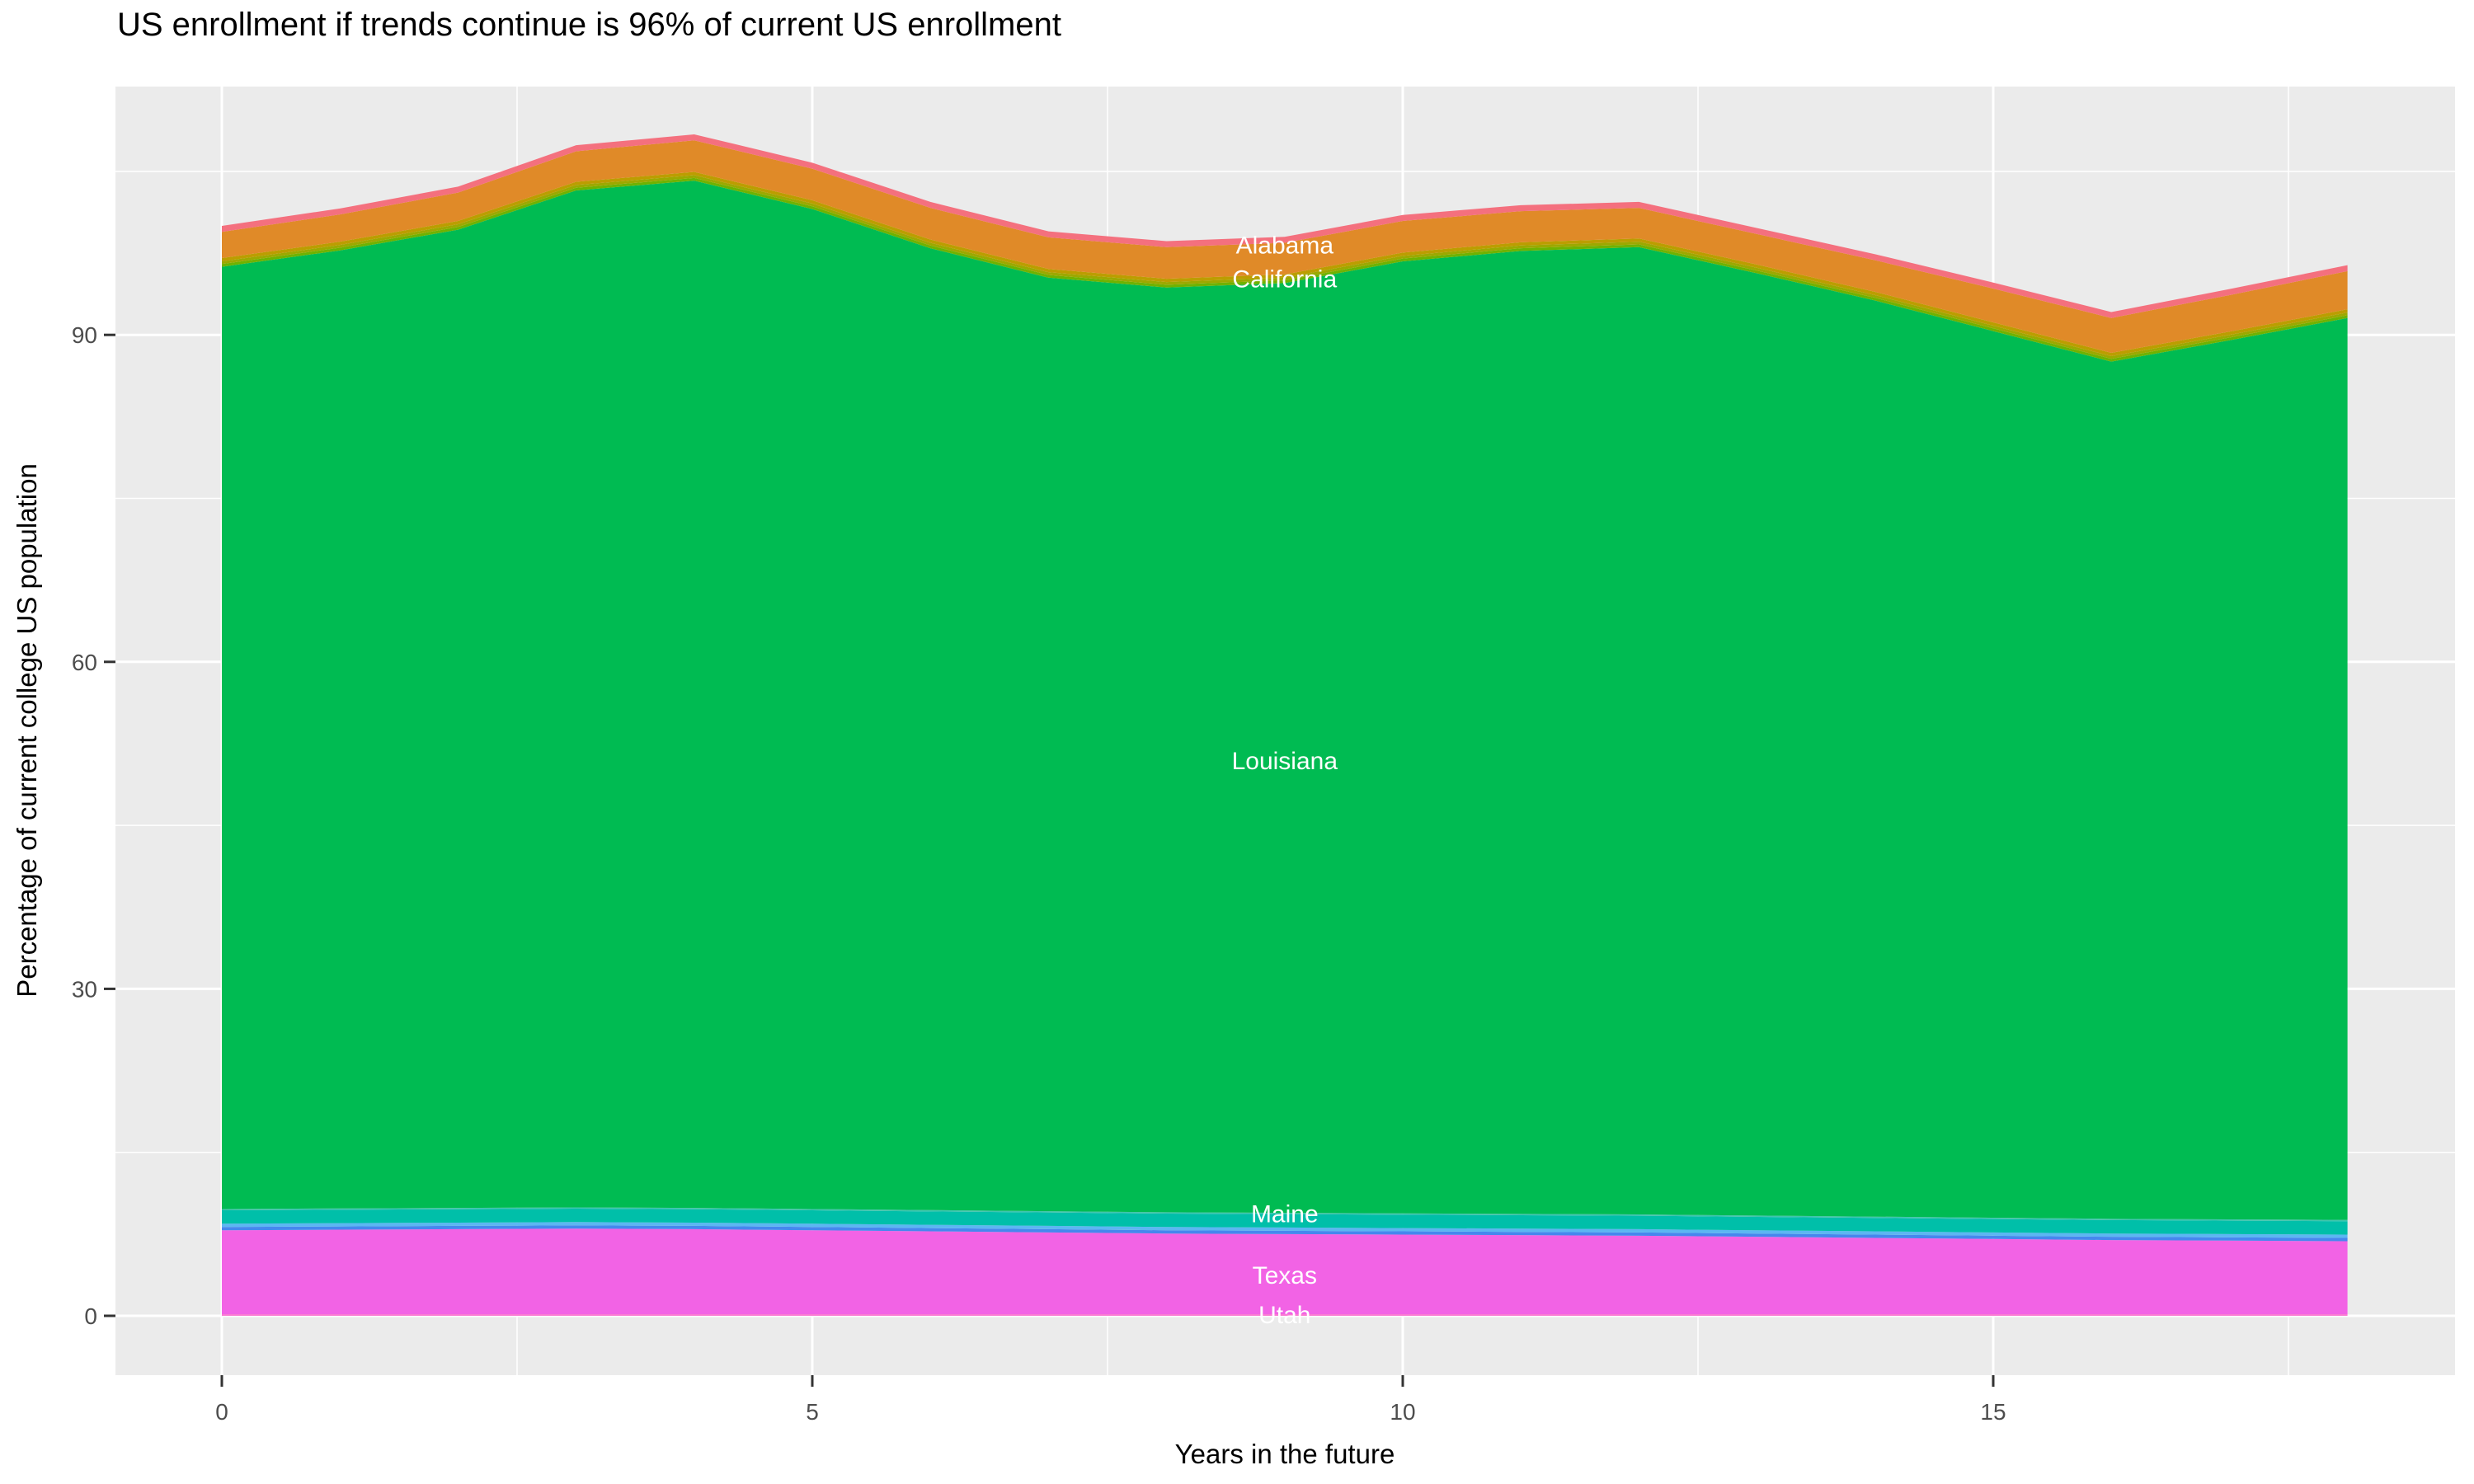 This screenshot has width=2474, height=1484. Describe the element at coordinates (1402, 1412) in the screenshot. I see `x-tick-label: 10` at that location.